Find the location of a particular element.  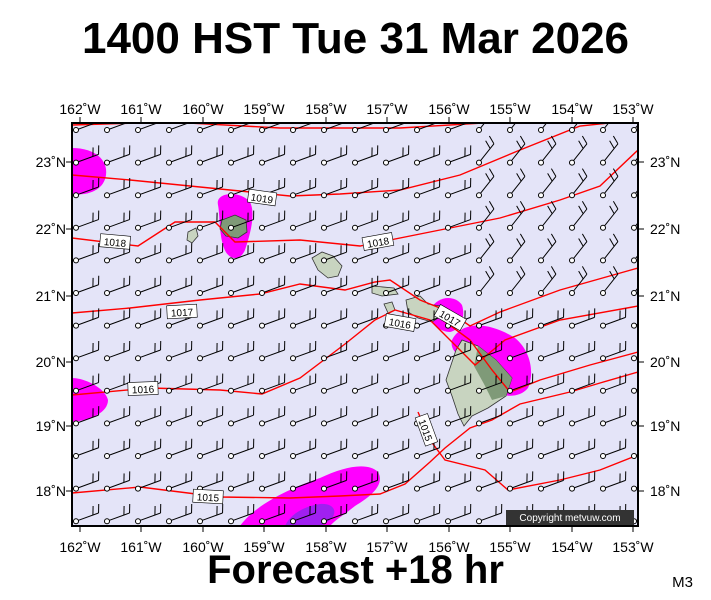

lat-labels-left: 23˚N 22˚N 21˚N 20˚N 19˚N 18˚N is located at coordinates (51, 326).